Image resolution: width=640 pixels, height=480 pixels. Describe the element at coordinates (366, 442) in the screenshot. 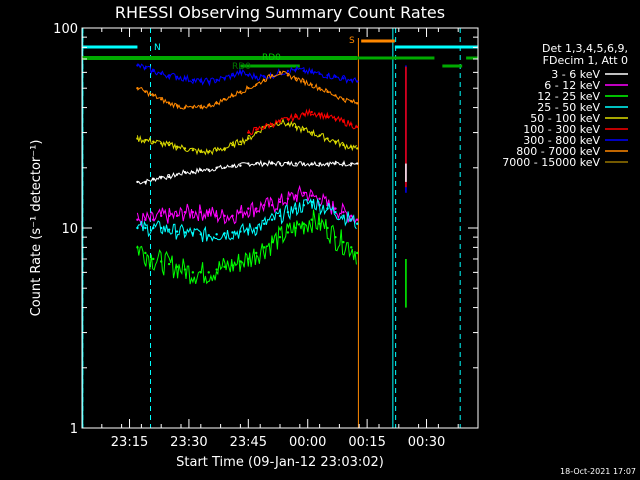

I see `x-tick-label: 00:15` at that location.